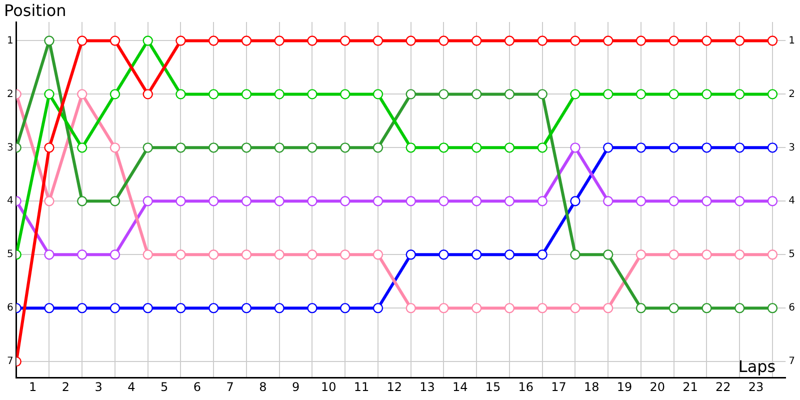 This screenshot has width=800, height=400. Describe the element at coordinates (98, 387) in the screenshot. I see `x-tick-label: 3` at that location.